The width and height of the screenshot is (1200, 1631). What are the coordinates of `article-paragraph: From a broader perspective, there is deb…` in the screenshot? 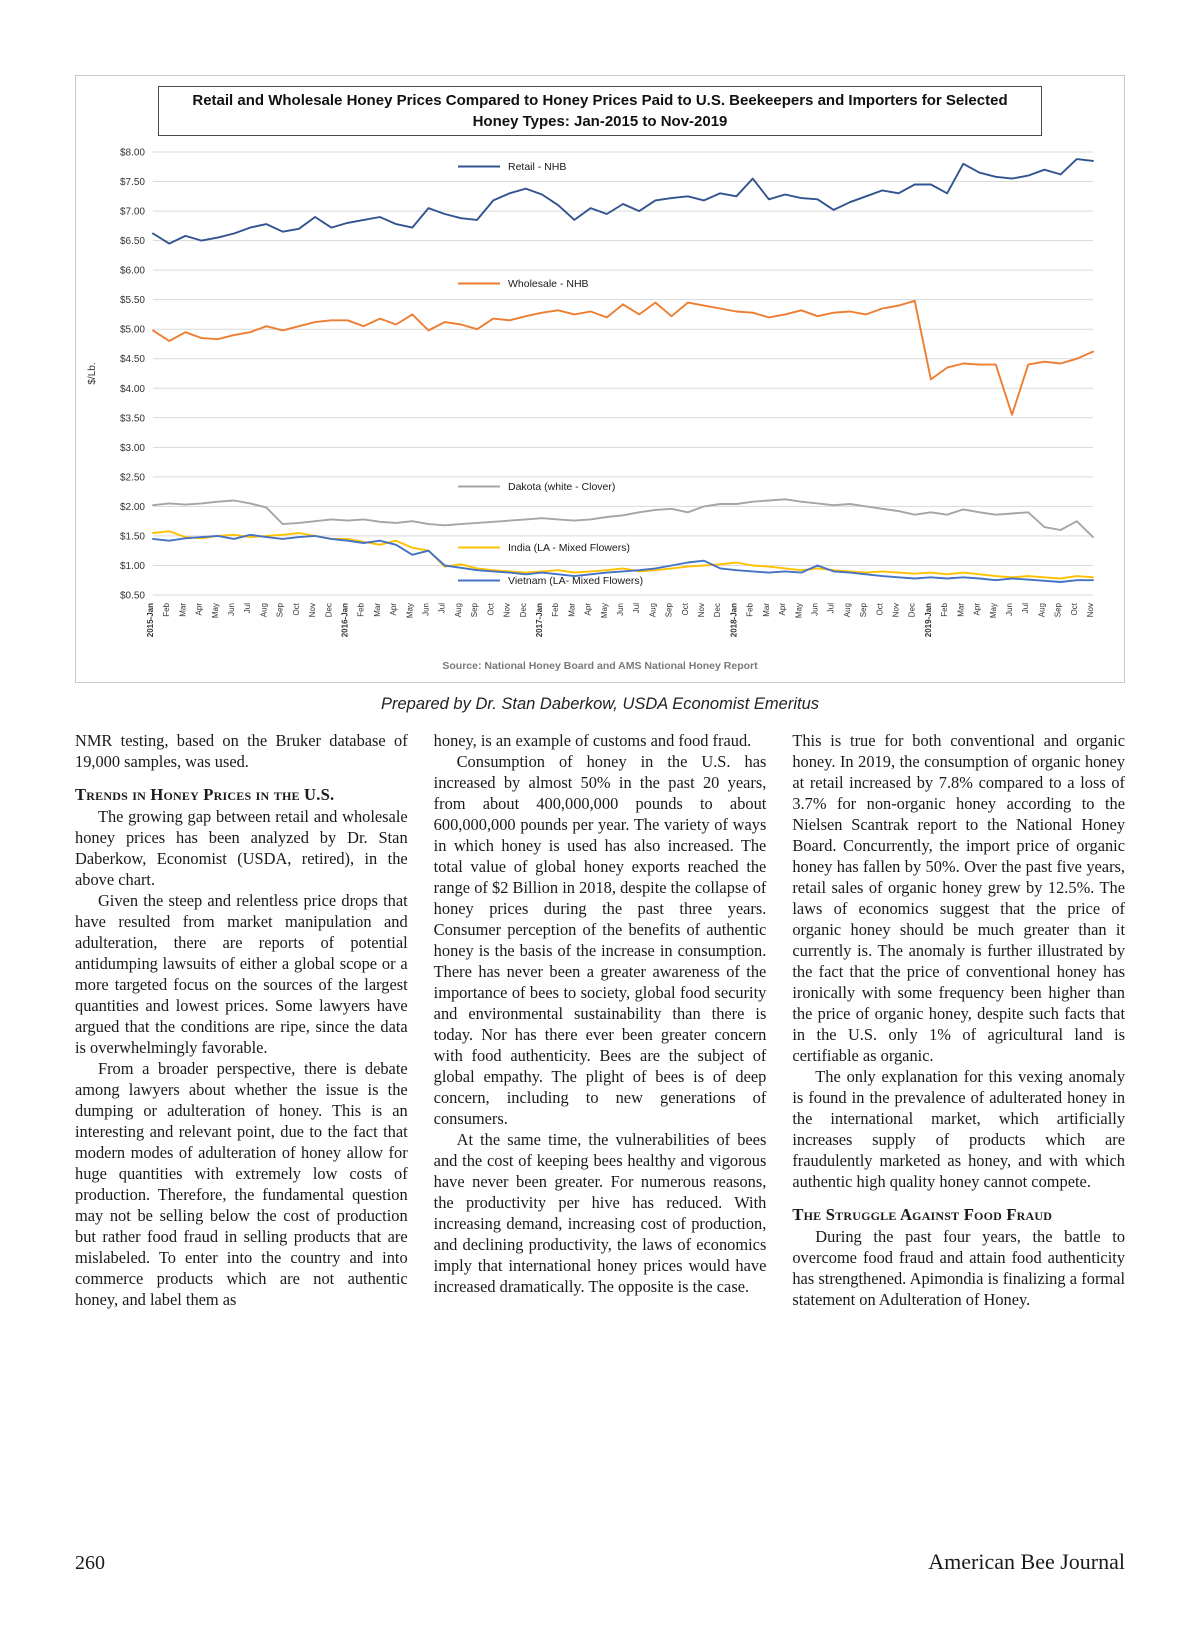 It's located at (241, 1184).